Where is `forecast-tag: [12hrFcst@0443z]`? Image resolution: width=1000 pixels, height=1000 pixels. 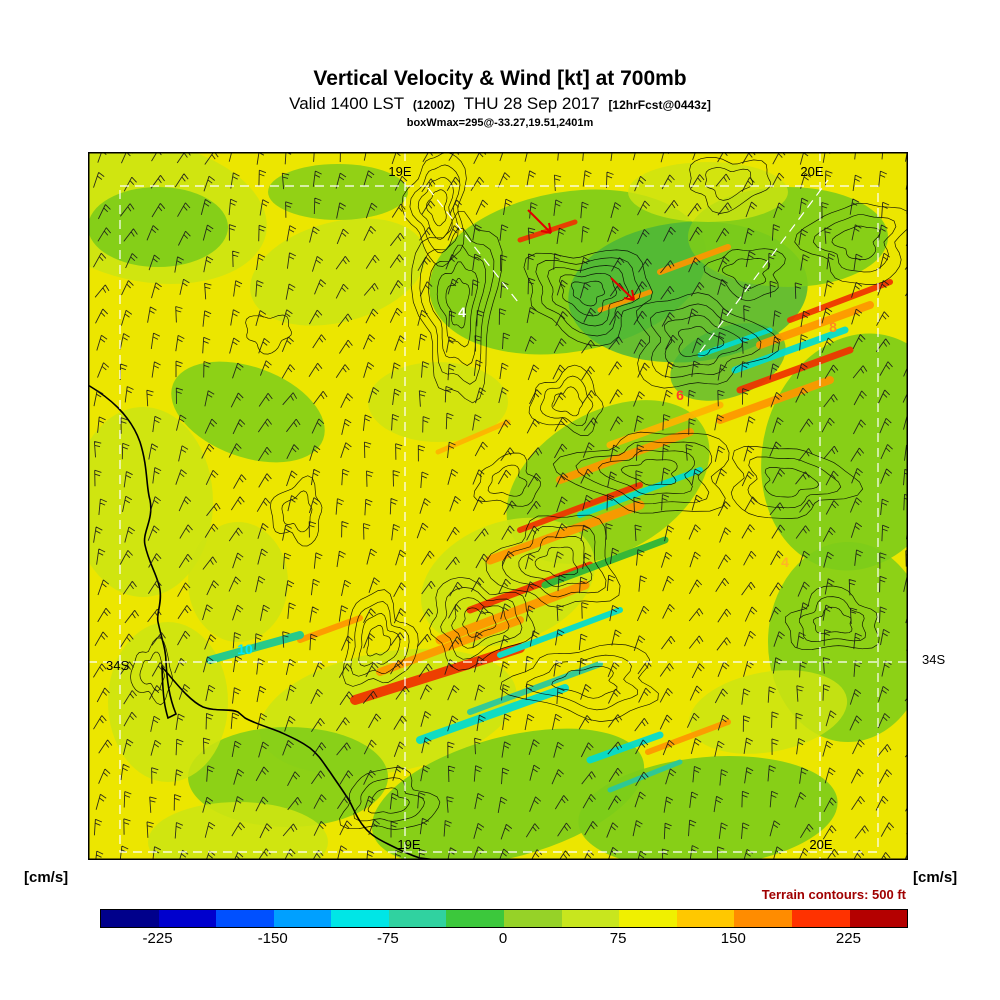
forecast-tag: [12hrFcst@0443z] is located at coordinates (659, 105).